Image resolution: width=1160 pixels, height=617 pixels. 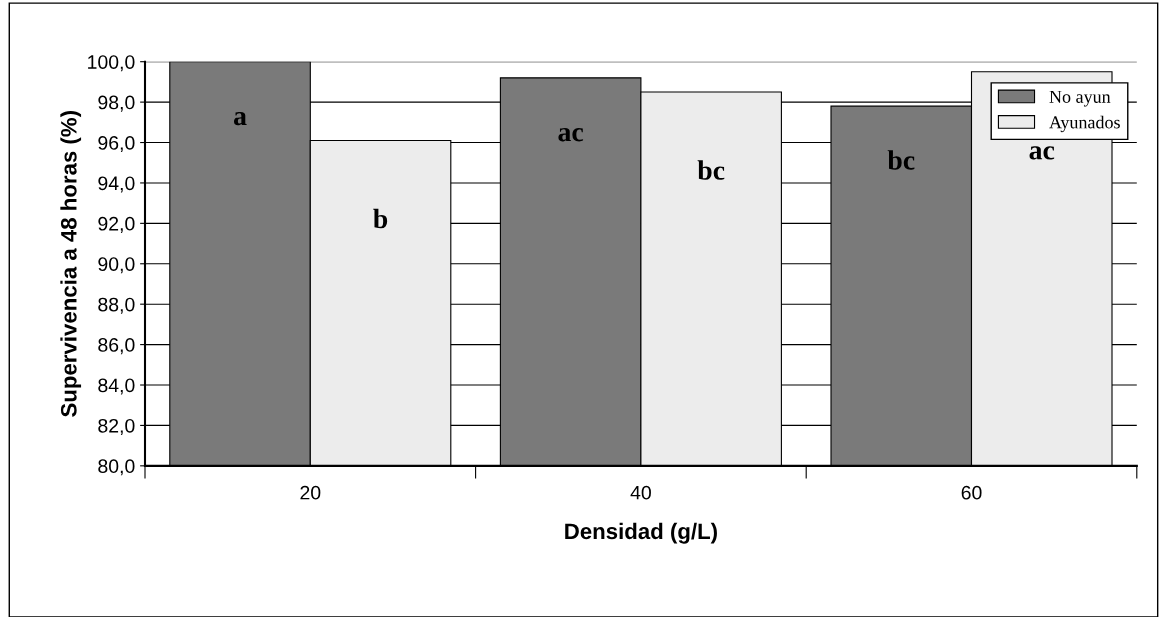 I want to click on legend-label: Ayunados, so click(x=1084, y=124).